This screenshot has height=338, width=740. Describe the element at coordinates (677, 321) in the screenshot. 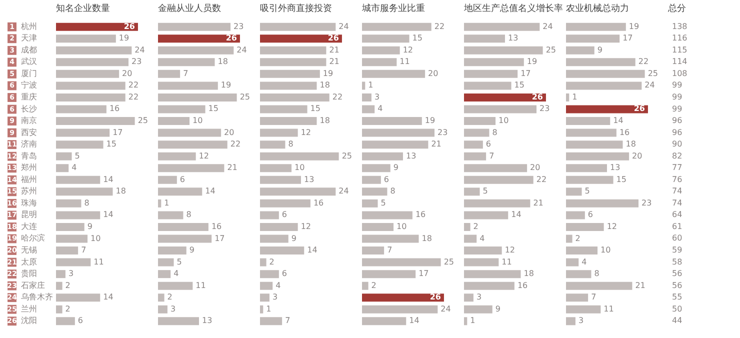

I see `text: 44` at that location.